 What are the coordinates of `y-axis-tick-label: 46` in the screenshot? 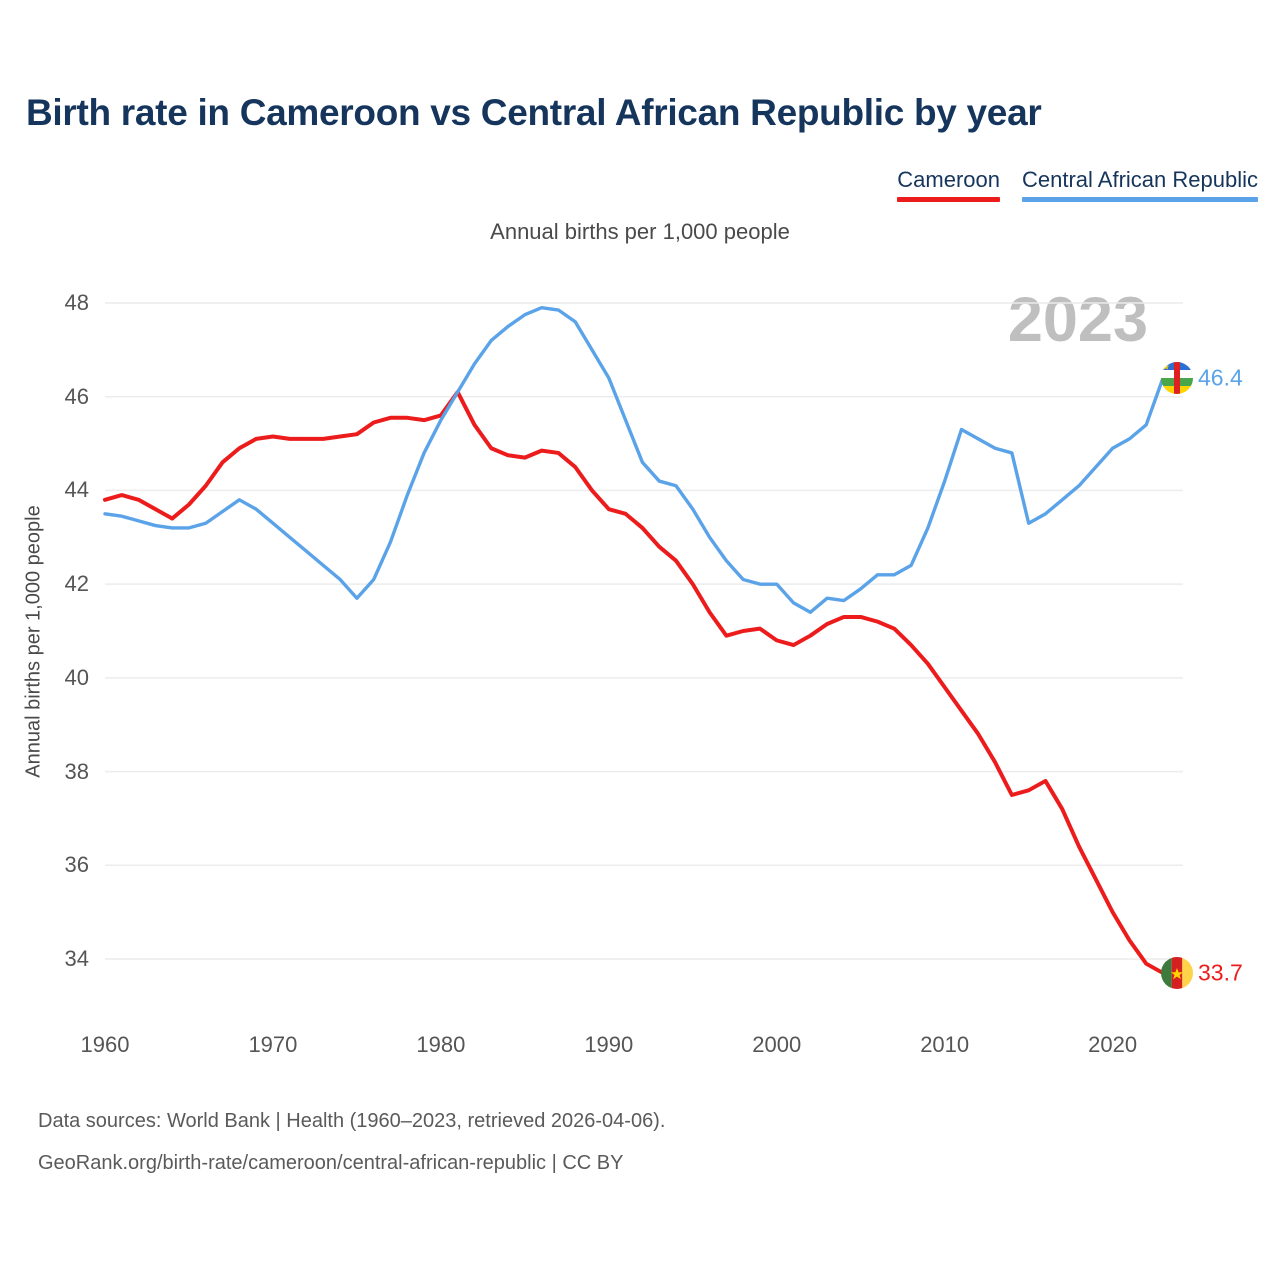 It's located at (76, 396).